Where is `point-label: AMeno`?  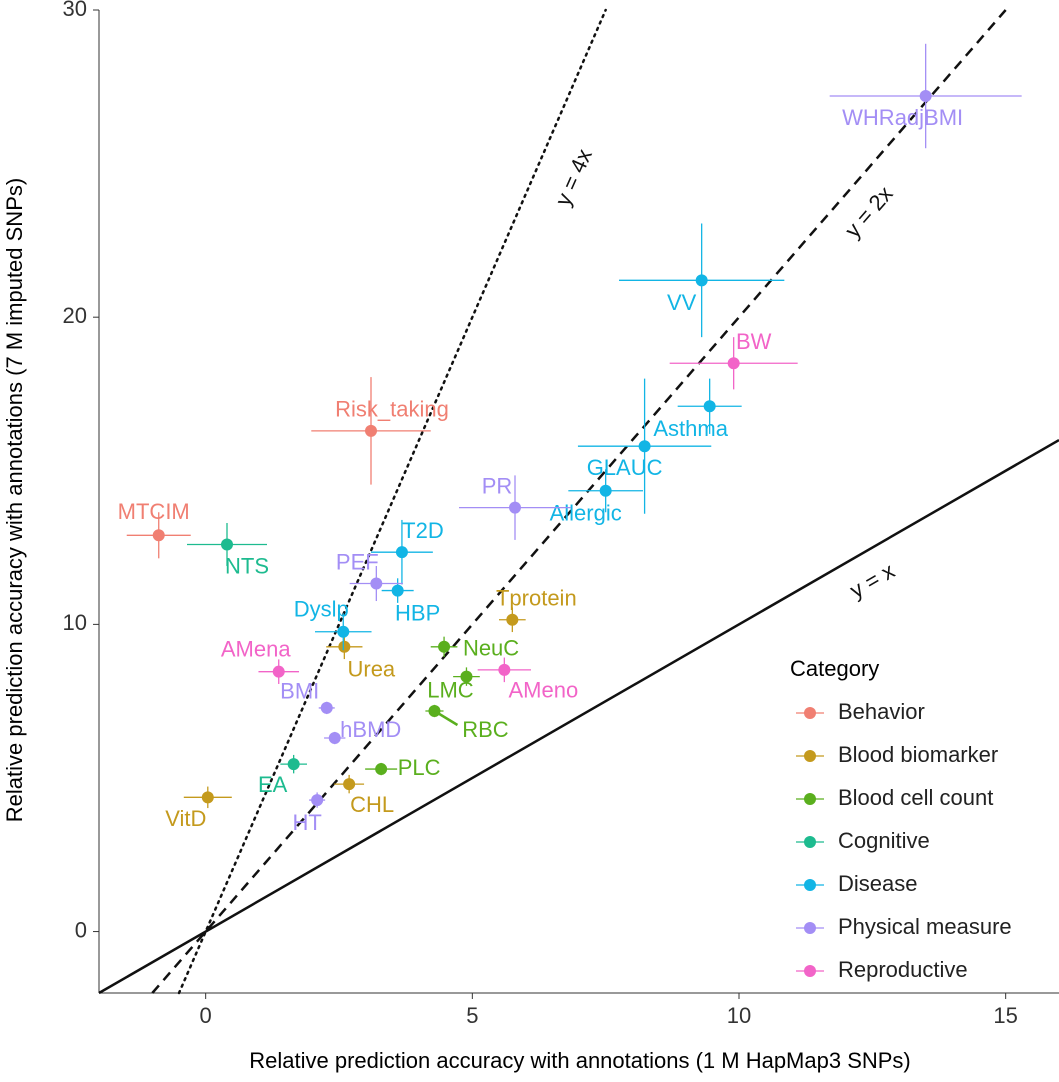
point-label: AMeno is located at coordinates (543, 690).